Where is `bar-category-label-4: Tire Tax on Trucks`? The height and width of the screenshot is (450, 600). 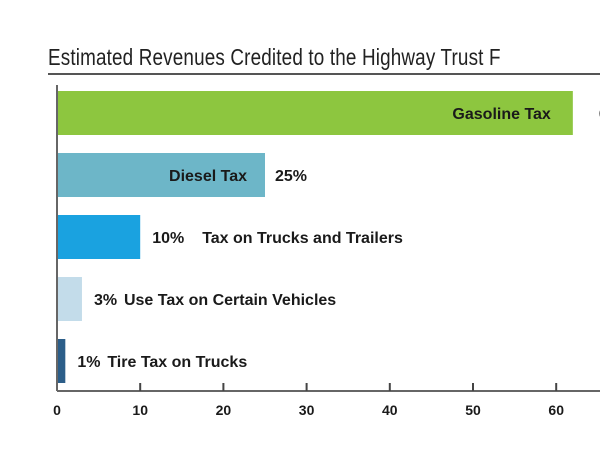
bar-category-label-4: Tire Tax on Trucks is located at coordinates (177, 362).